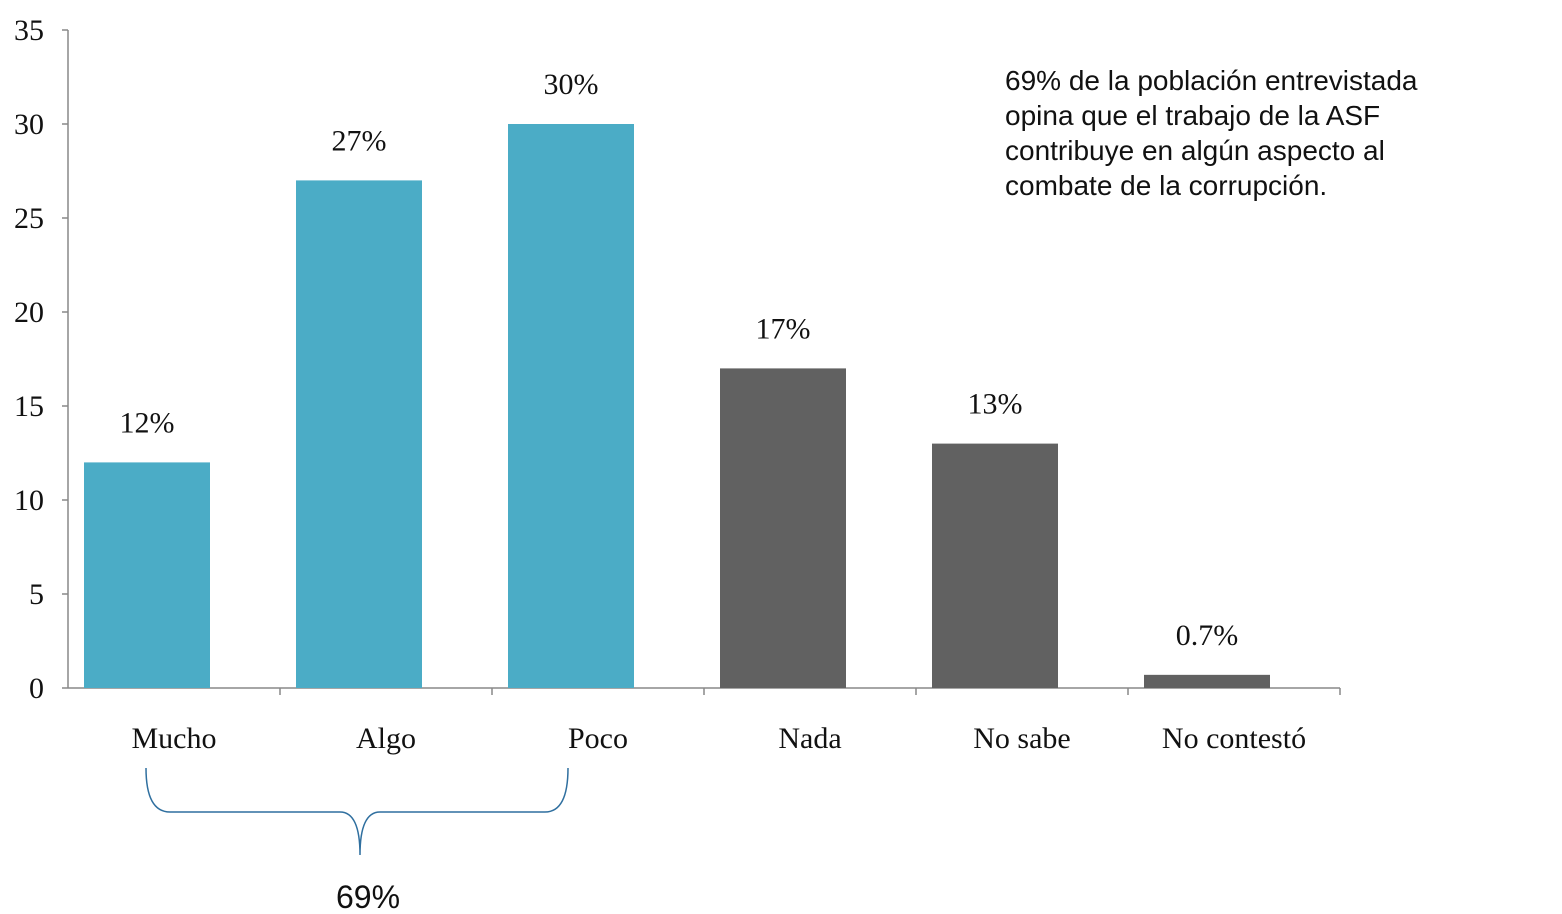  I want to click on y-tick-label: 10, so click(29, 500).